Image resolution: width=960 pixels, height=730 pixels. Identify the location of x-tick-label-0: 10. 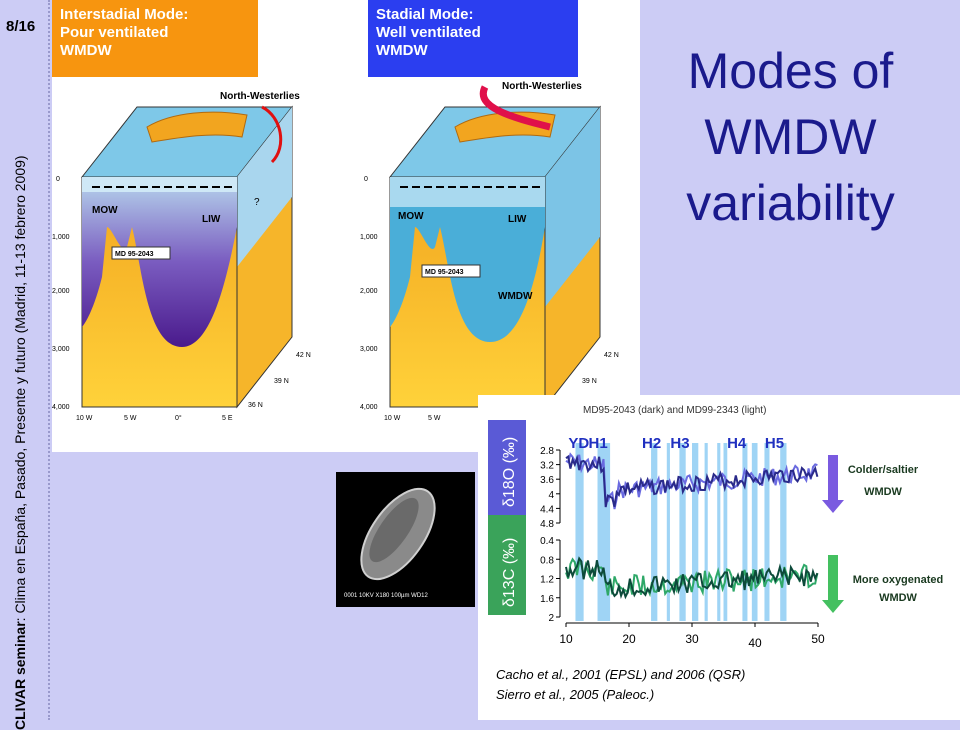
(566, 639).